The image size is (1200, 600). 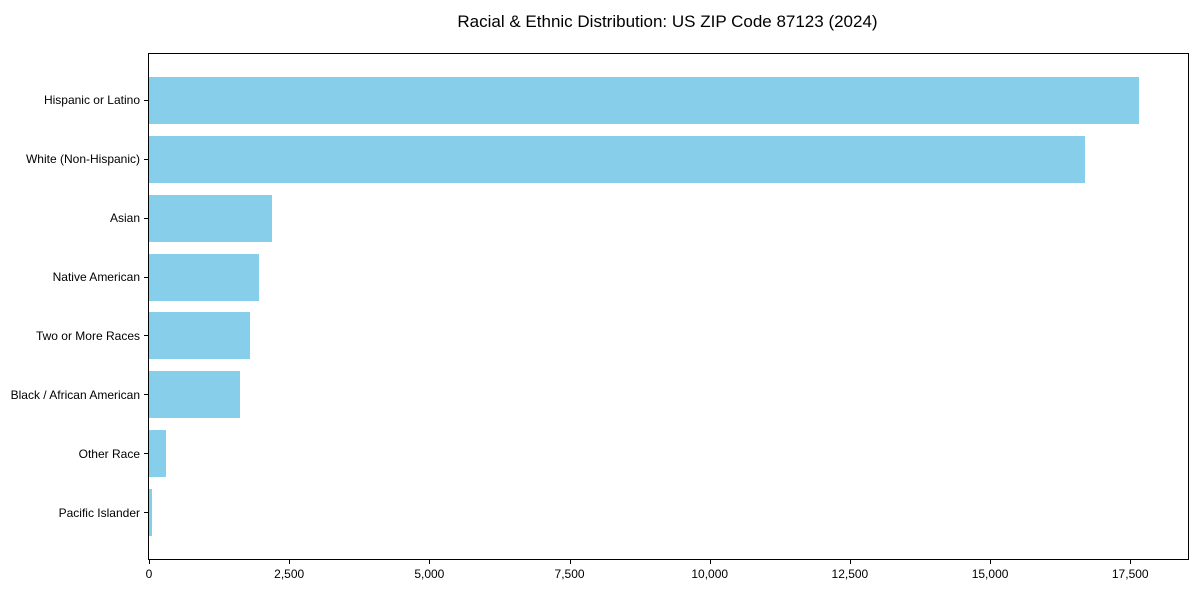 I want to click on y-tick-label: Two or More Races, so click(x=87, y=335).